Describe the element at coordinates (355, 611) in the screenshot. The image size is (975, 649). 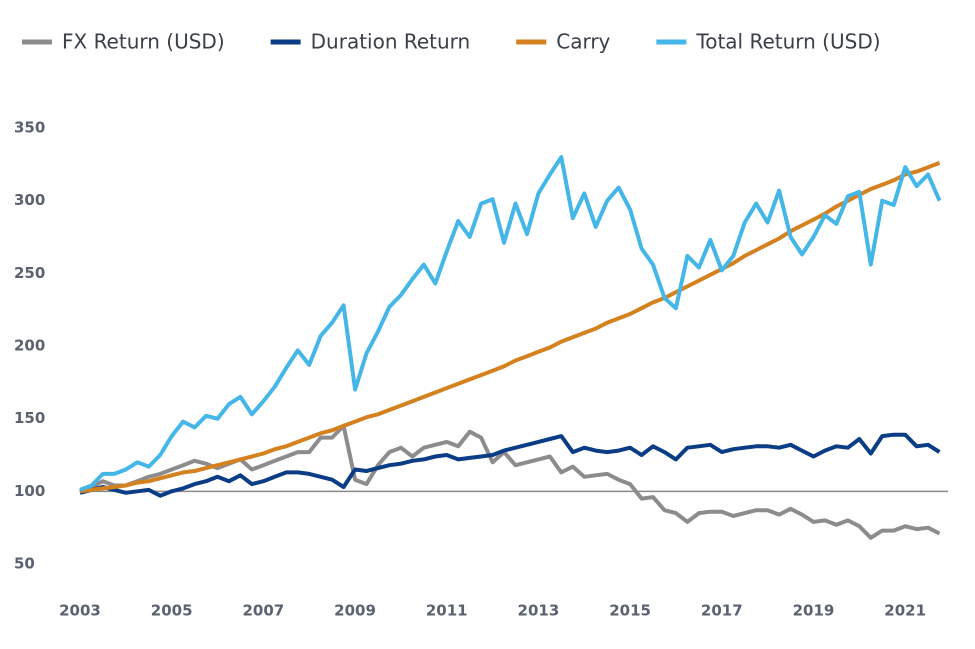
I see `x-tick-label: 2009` at that location.